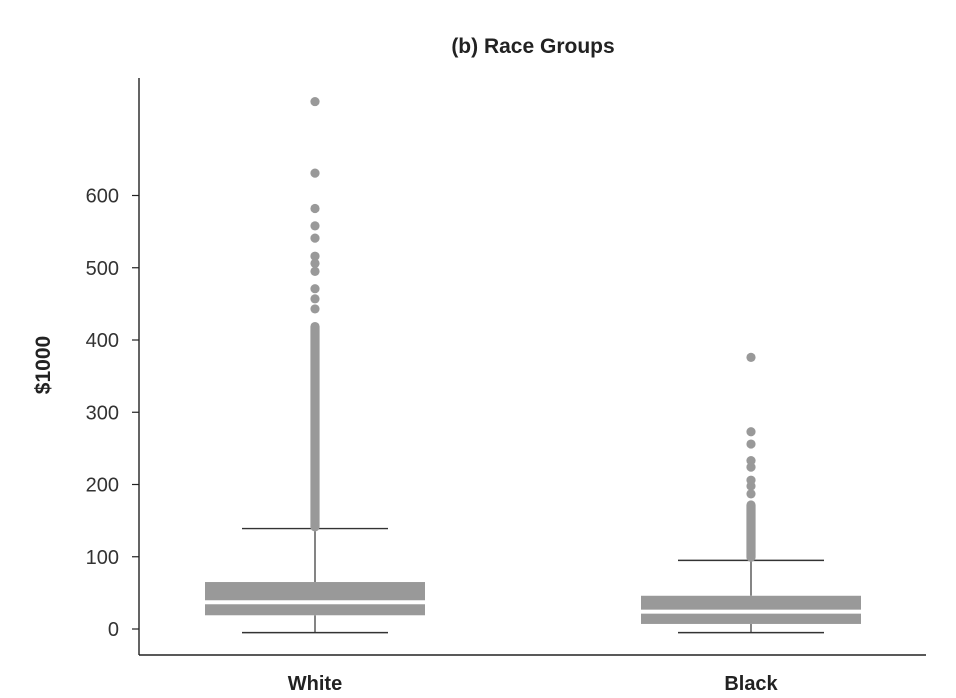  Describe the element at coordinates (102, 269) in the screenshot. I see `y-tick-label: 500` at that location.